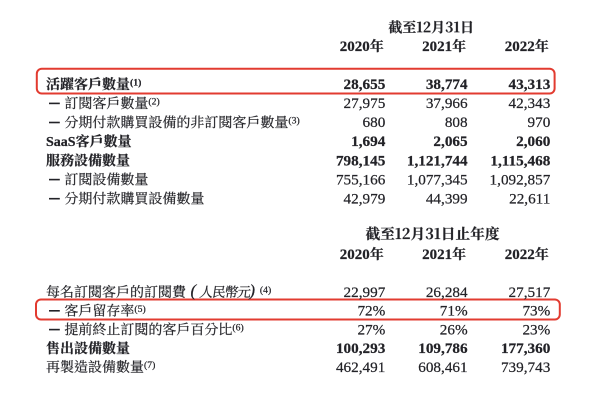 The height and width of the screenshot is (400, 600). I want to click on svg-text: SaaS, so click(61, 142).